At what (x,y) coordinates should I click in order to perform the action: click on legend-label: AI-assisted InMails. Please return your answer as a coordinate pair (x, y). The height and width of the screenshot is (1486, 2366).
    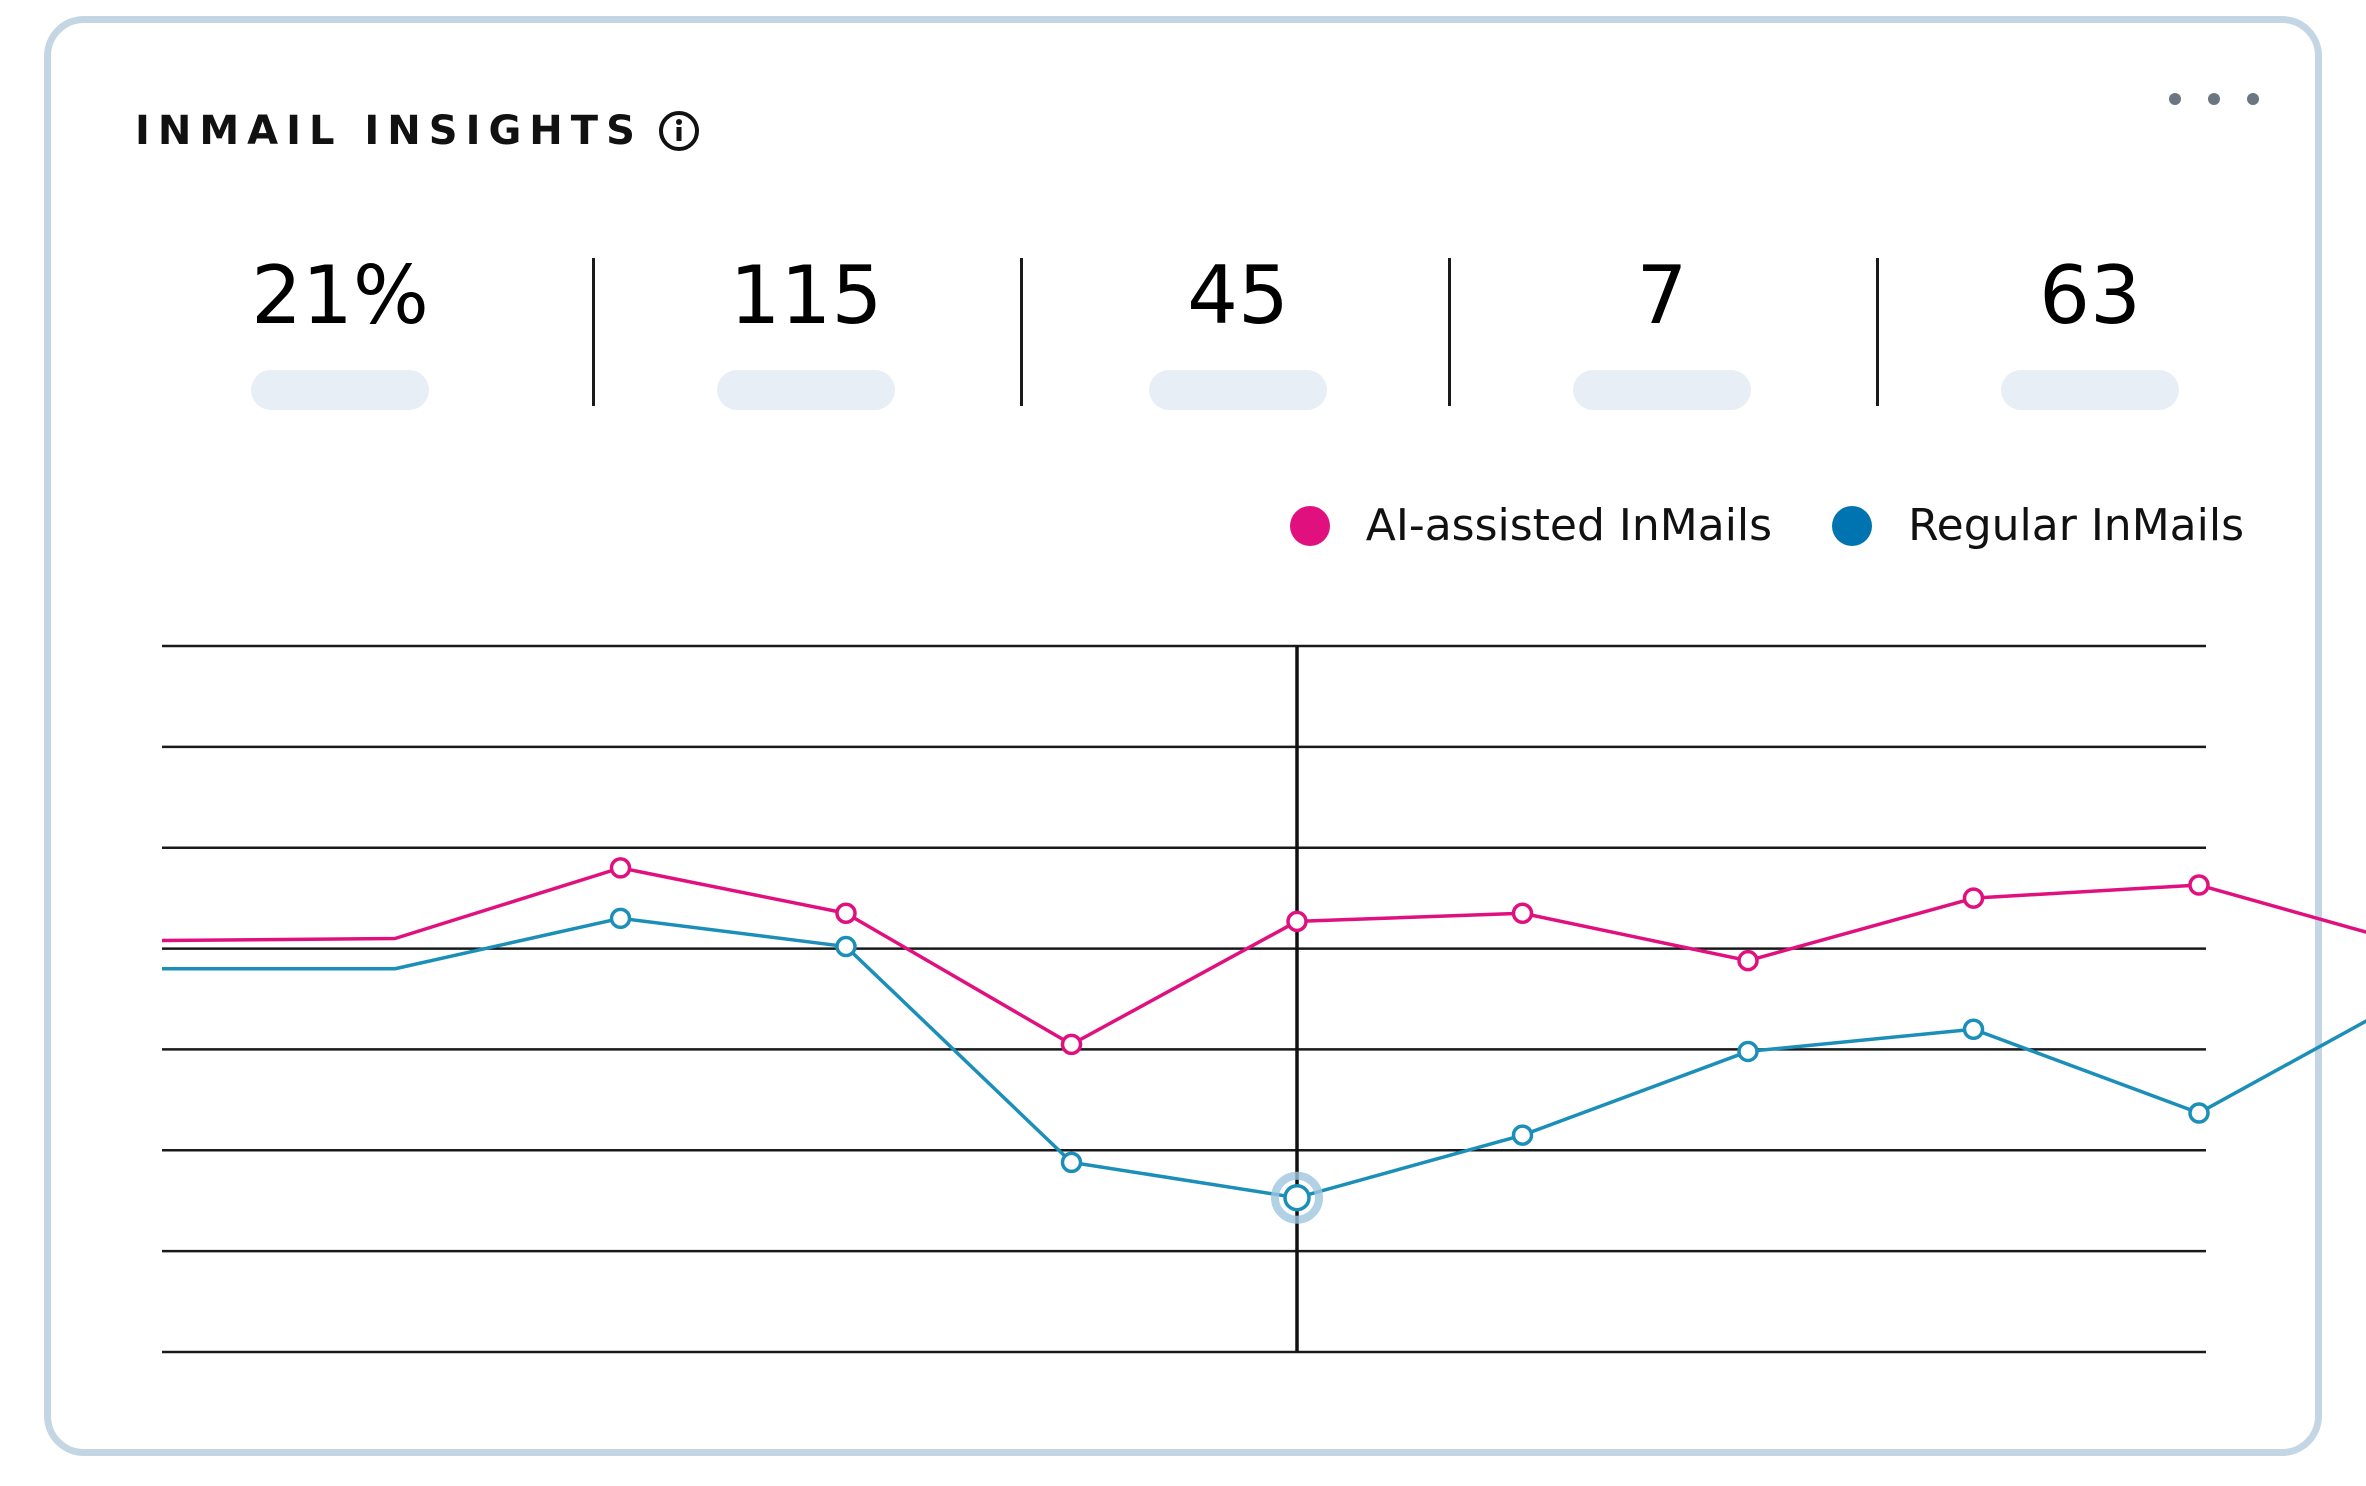
    Looking at the image, I should click on (1569, 525).